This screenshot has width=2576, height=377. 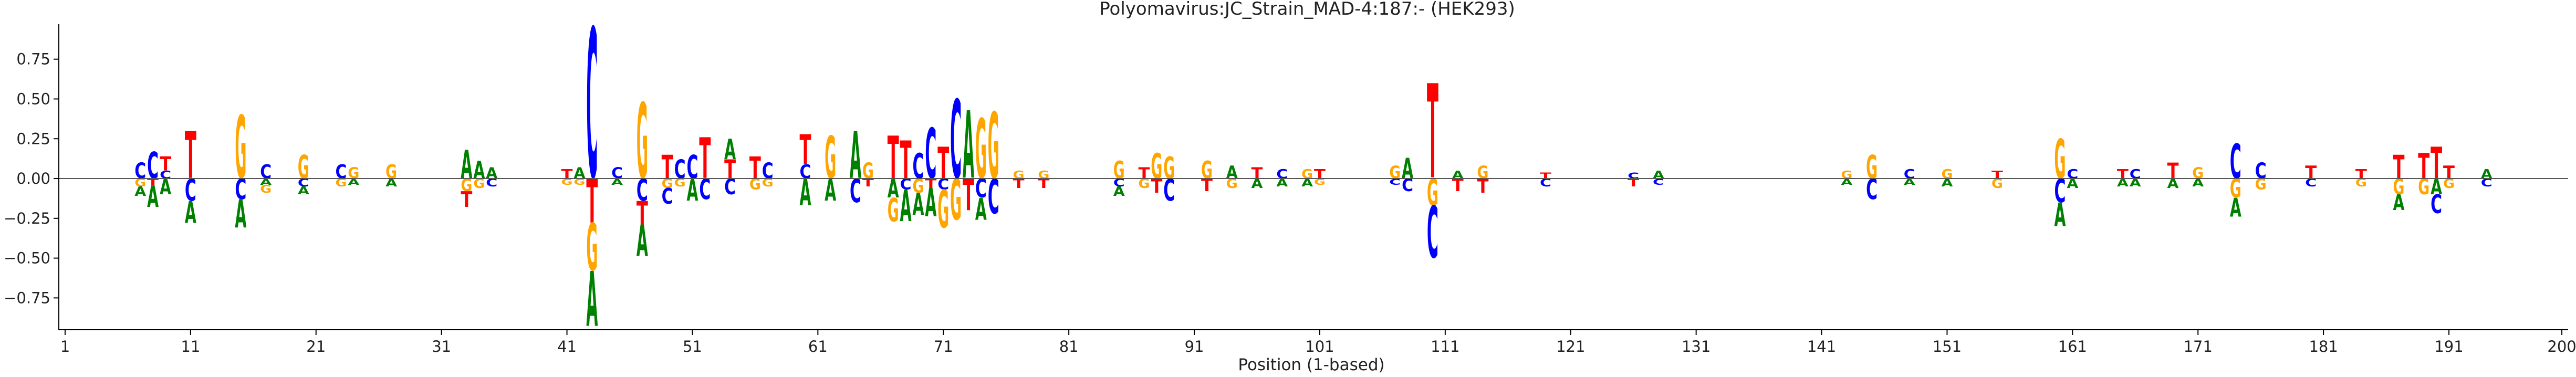 I want to click on x-axis-label: Position (1-based), so click(x=1311, y=364).